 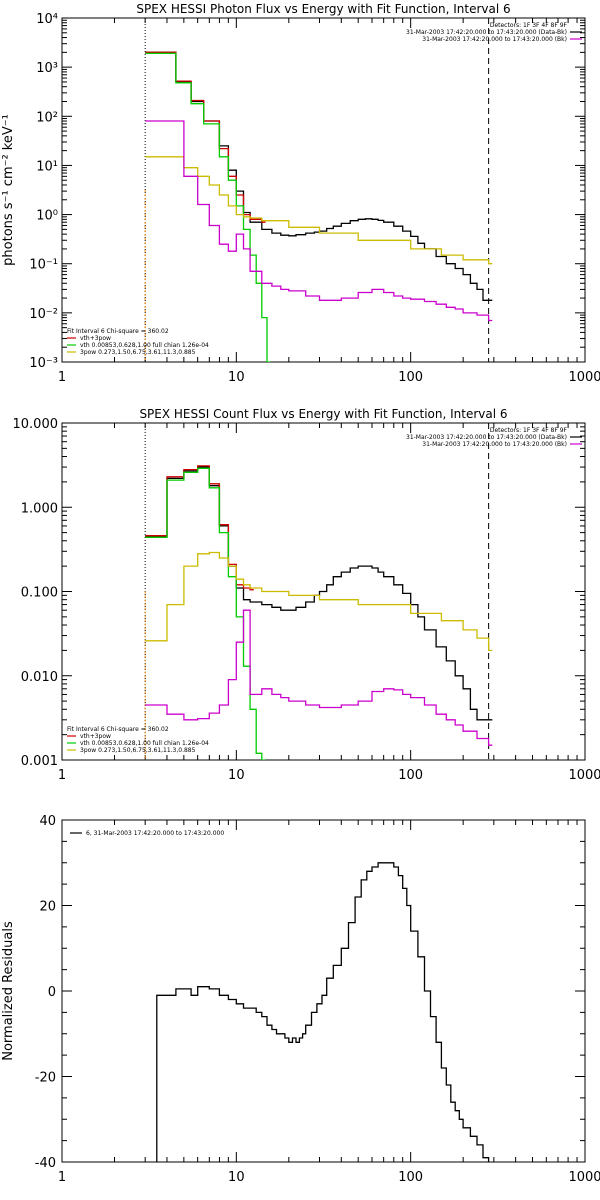 What do you see at coordinates (47, 117) in the screenshot?
I see `y-tick-label: 10²` at bounding box center [47, 117].